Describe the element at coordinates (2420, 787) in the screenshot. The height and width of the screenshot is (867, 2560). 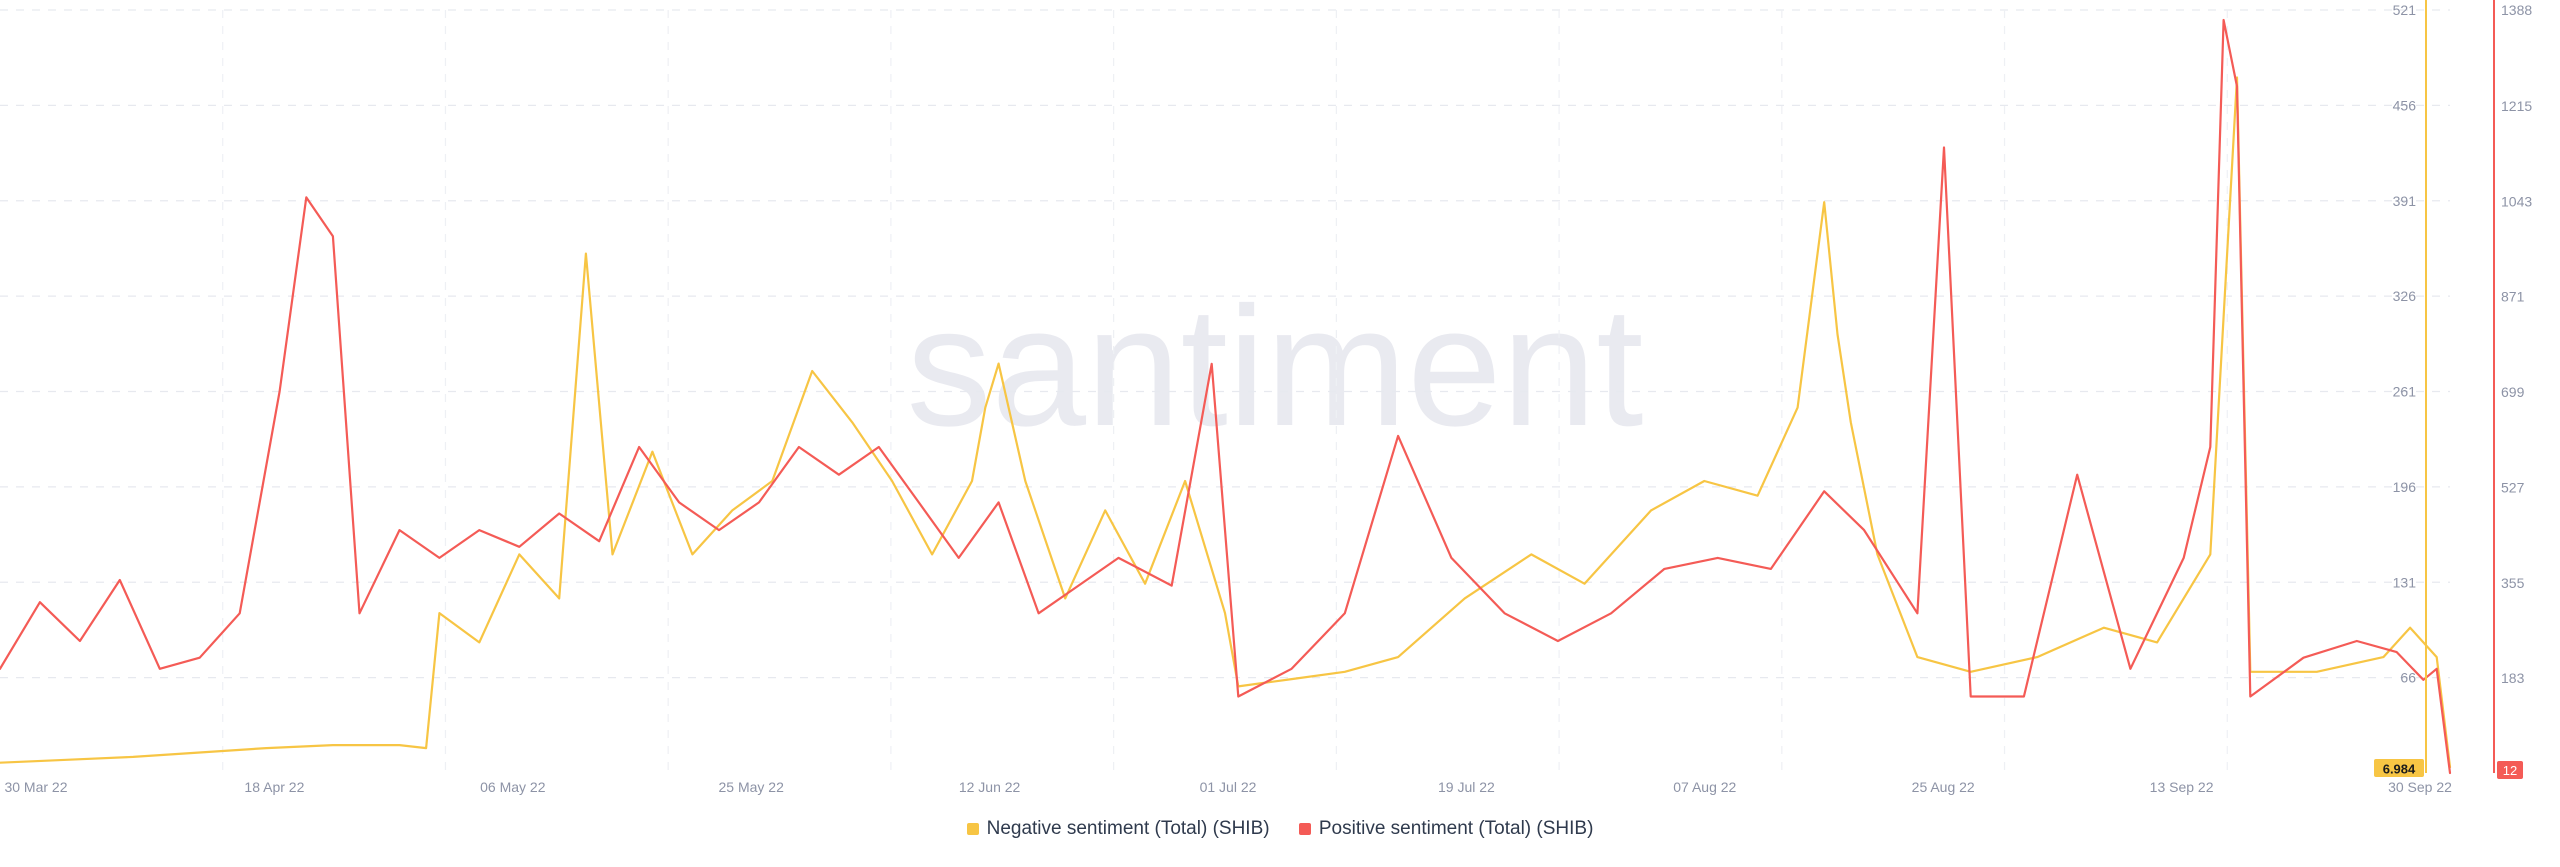
I see `x-tick-10: 30 Sep 22` at that location.